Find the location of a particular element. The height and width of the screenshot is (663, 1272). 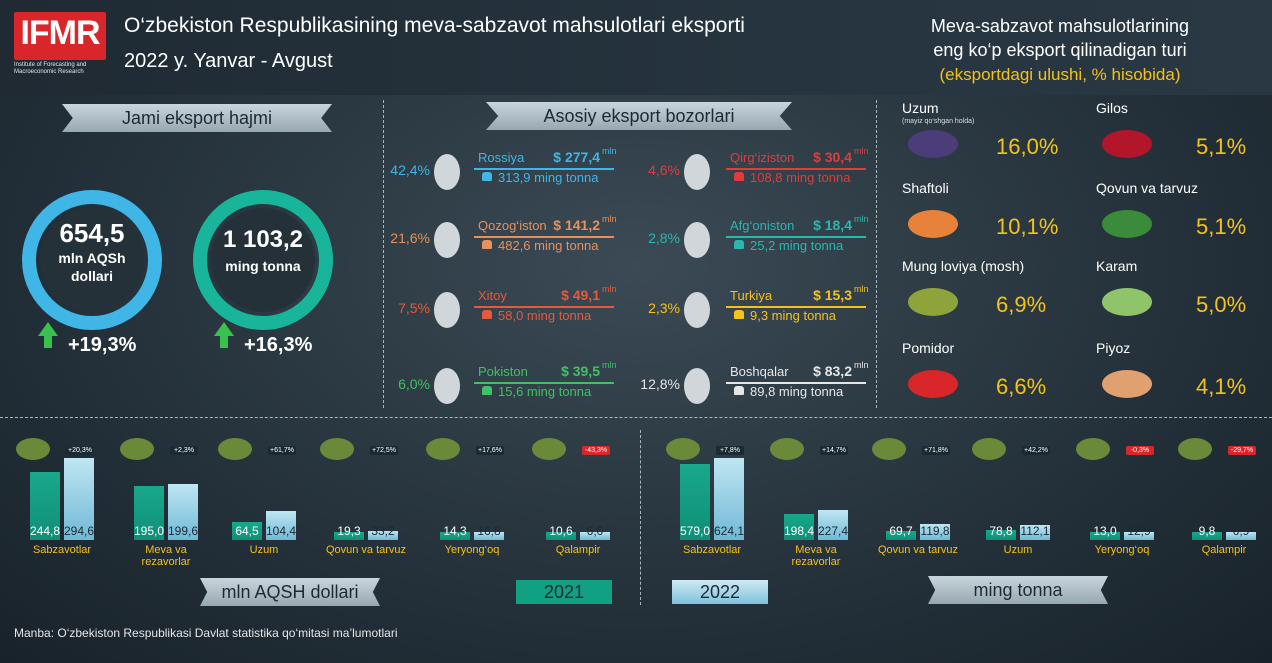

product-share: 10,1% is located at coordinates (1027, 226).